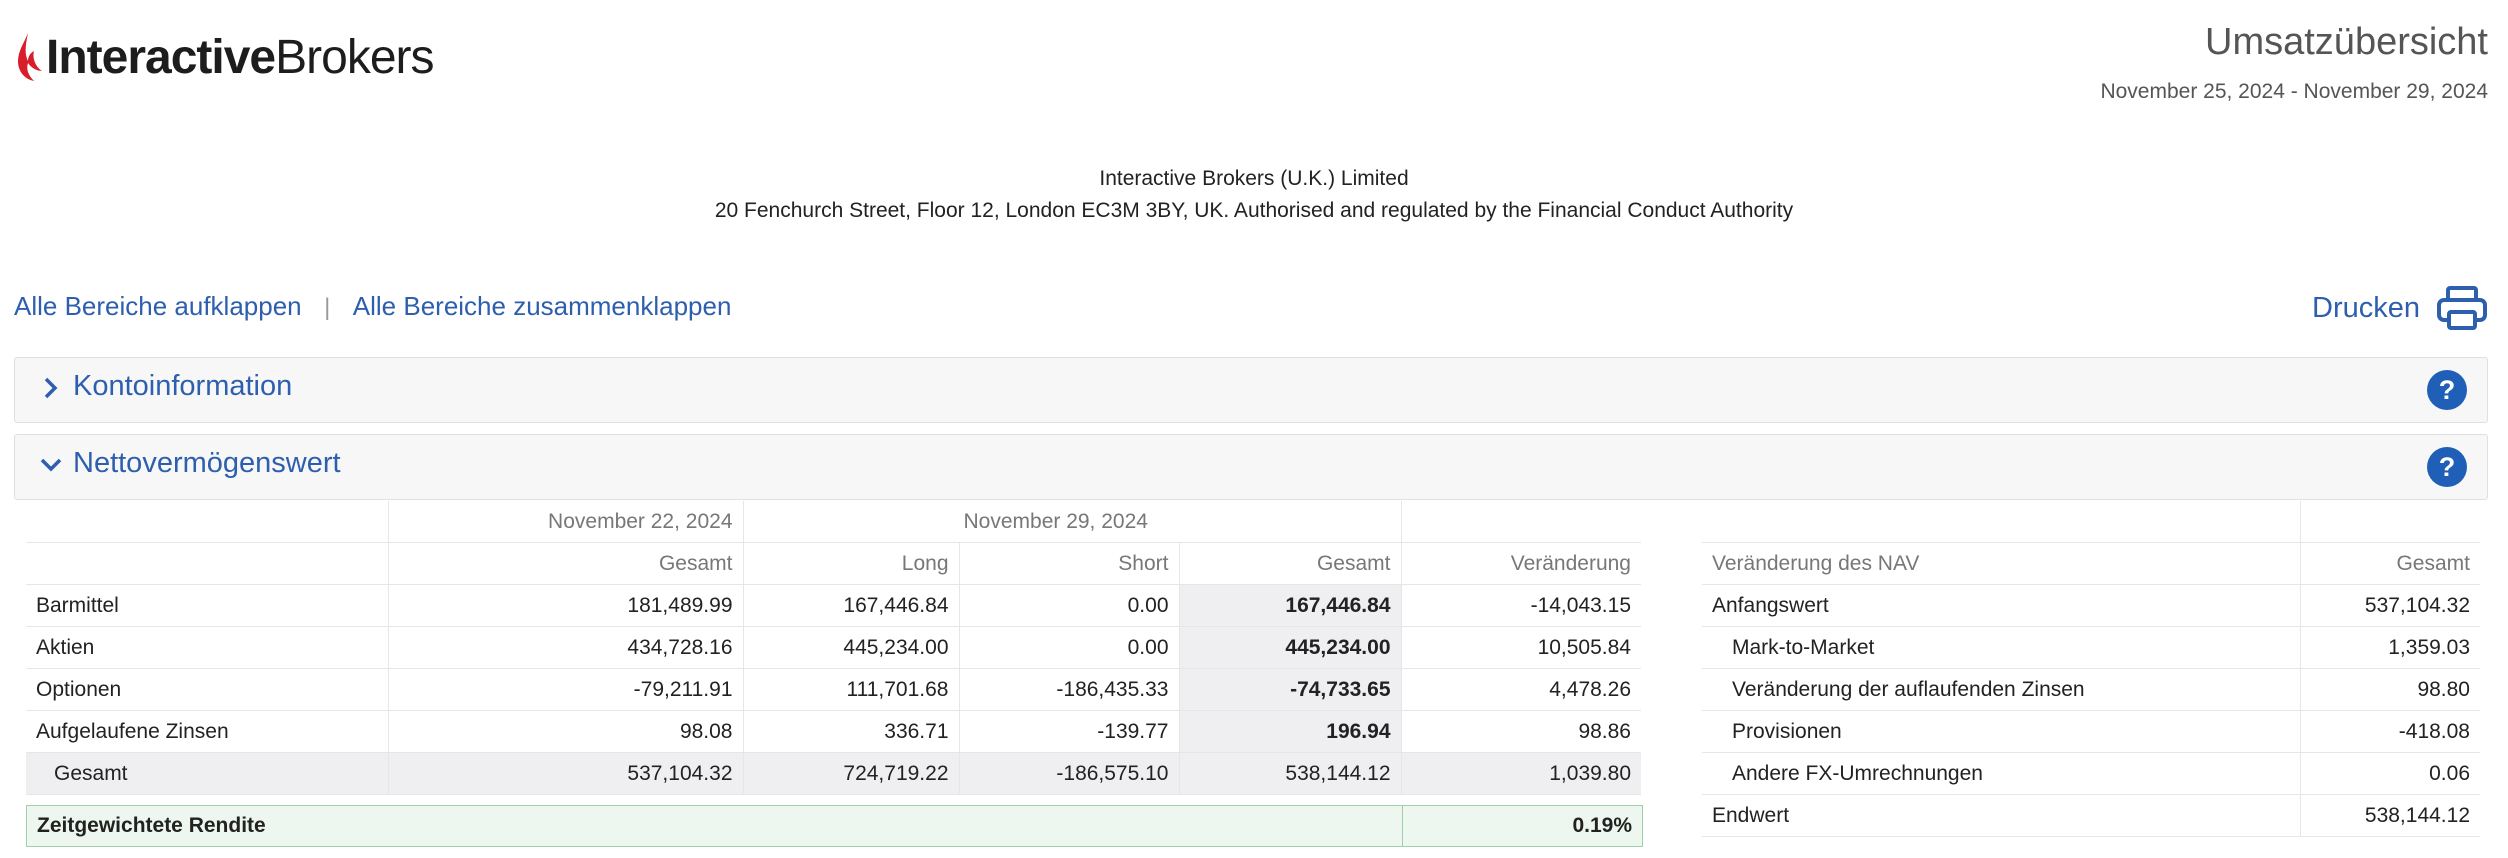 The width and height of the screenshot is (2508, 858). I want to click on collapse-all-link: Alle Bereiche zusammenklappen, so click(542, 306).